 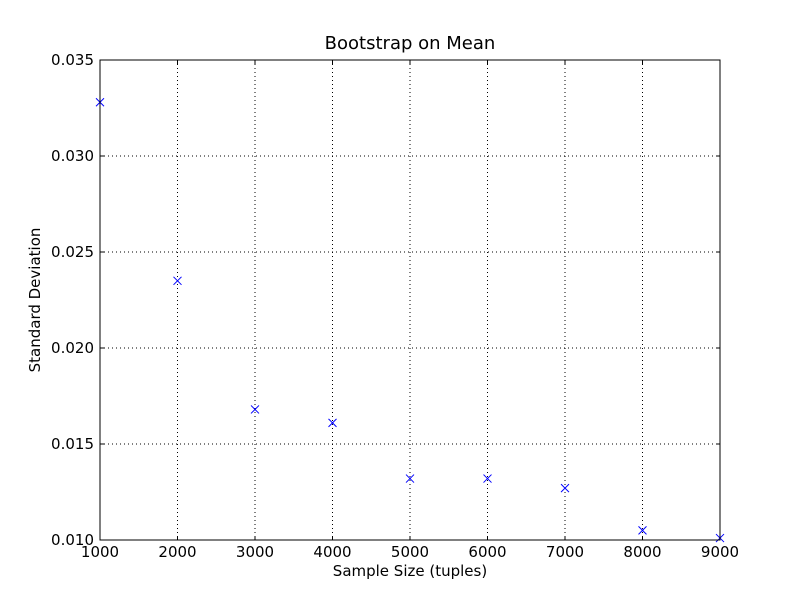 What do you see at coordinates (255, 552) in the screenshot?
I see `x-tick-label: 3000` at bounding box center [255, 552].